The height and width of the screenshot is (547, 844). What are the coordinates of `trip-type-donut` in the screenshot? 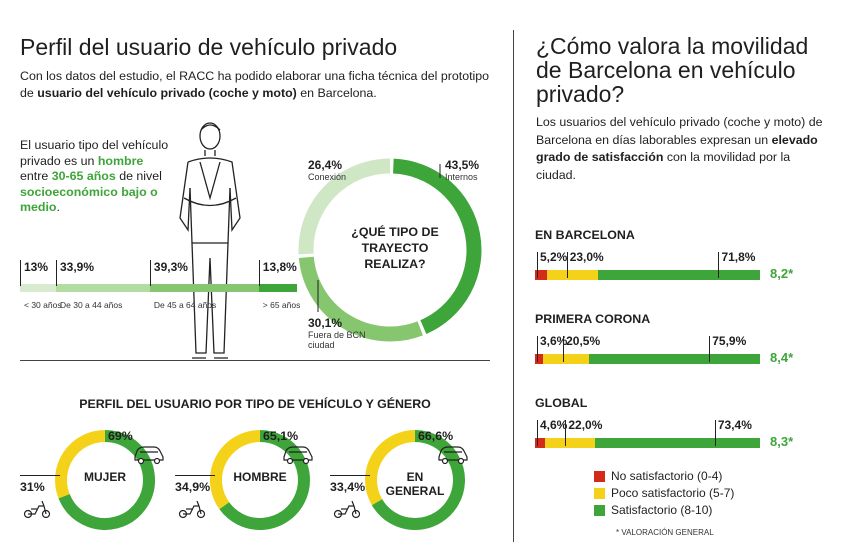 It's located at (390, 250).